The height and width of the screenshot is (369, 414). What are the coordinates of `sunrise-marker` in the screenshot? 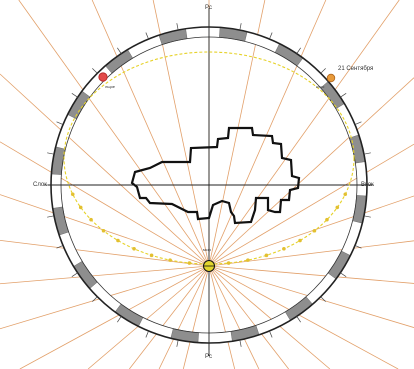 It's located at (103, 77).